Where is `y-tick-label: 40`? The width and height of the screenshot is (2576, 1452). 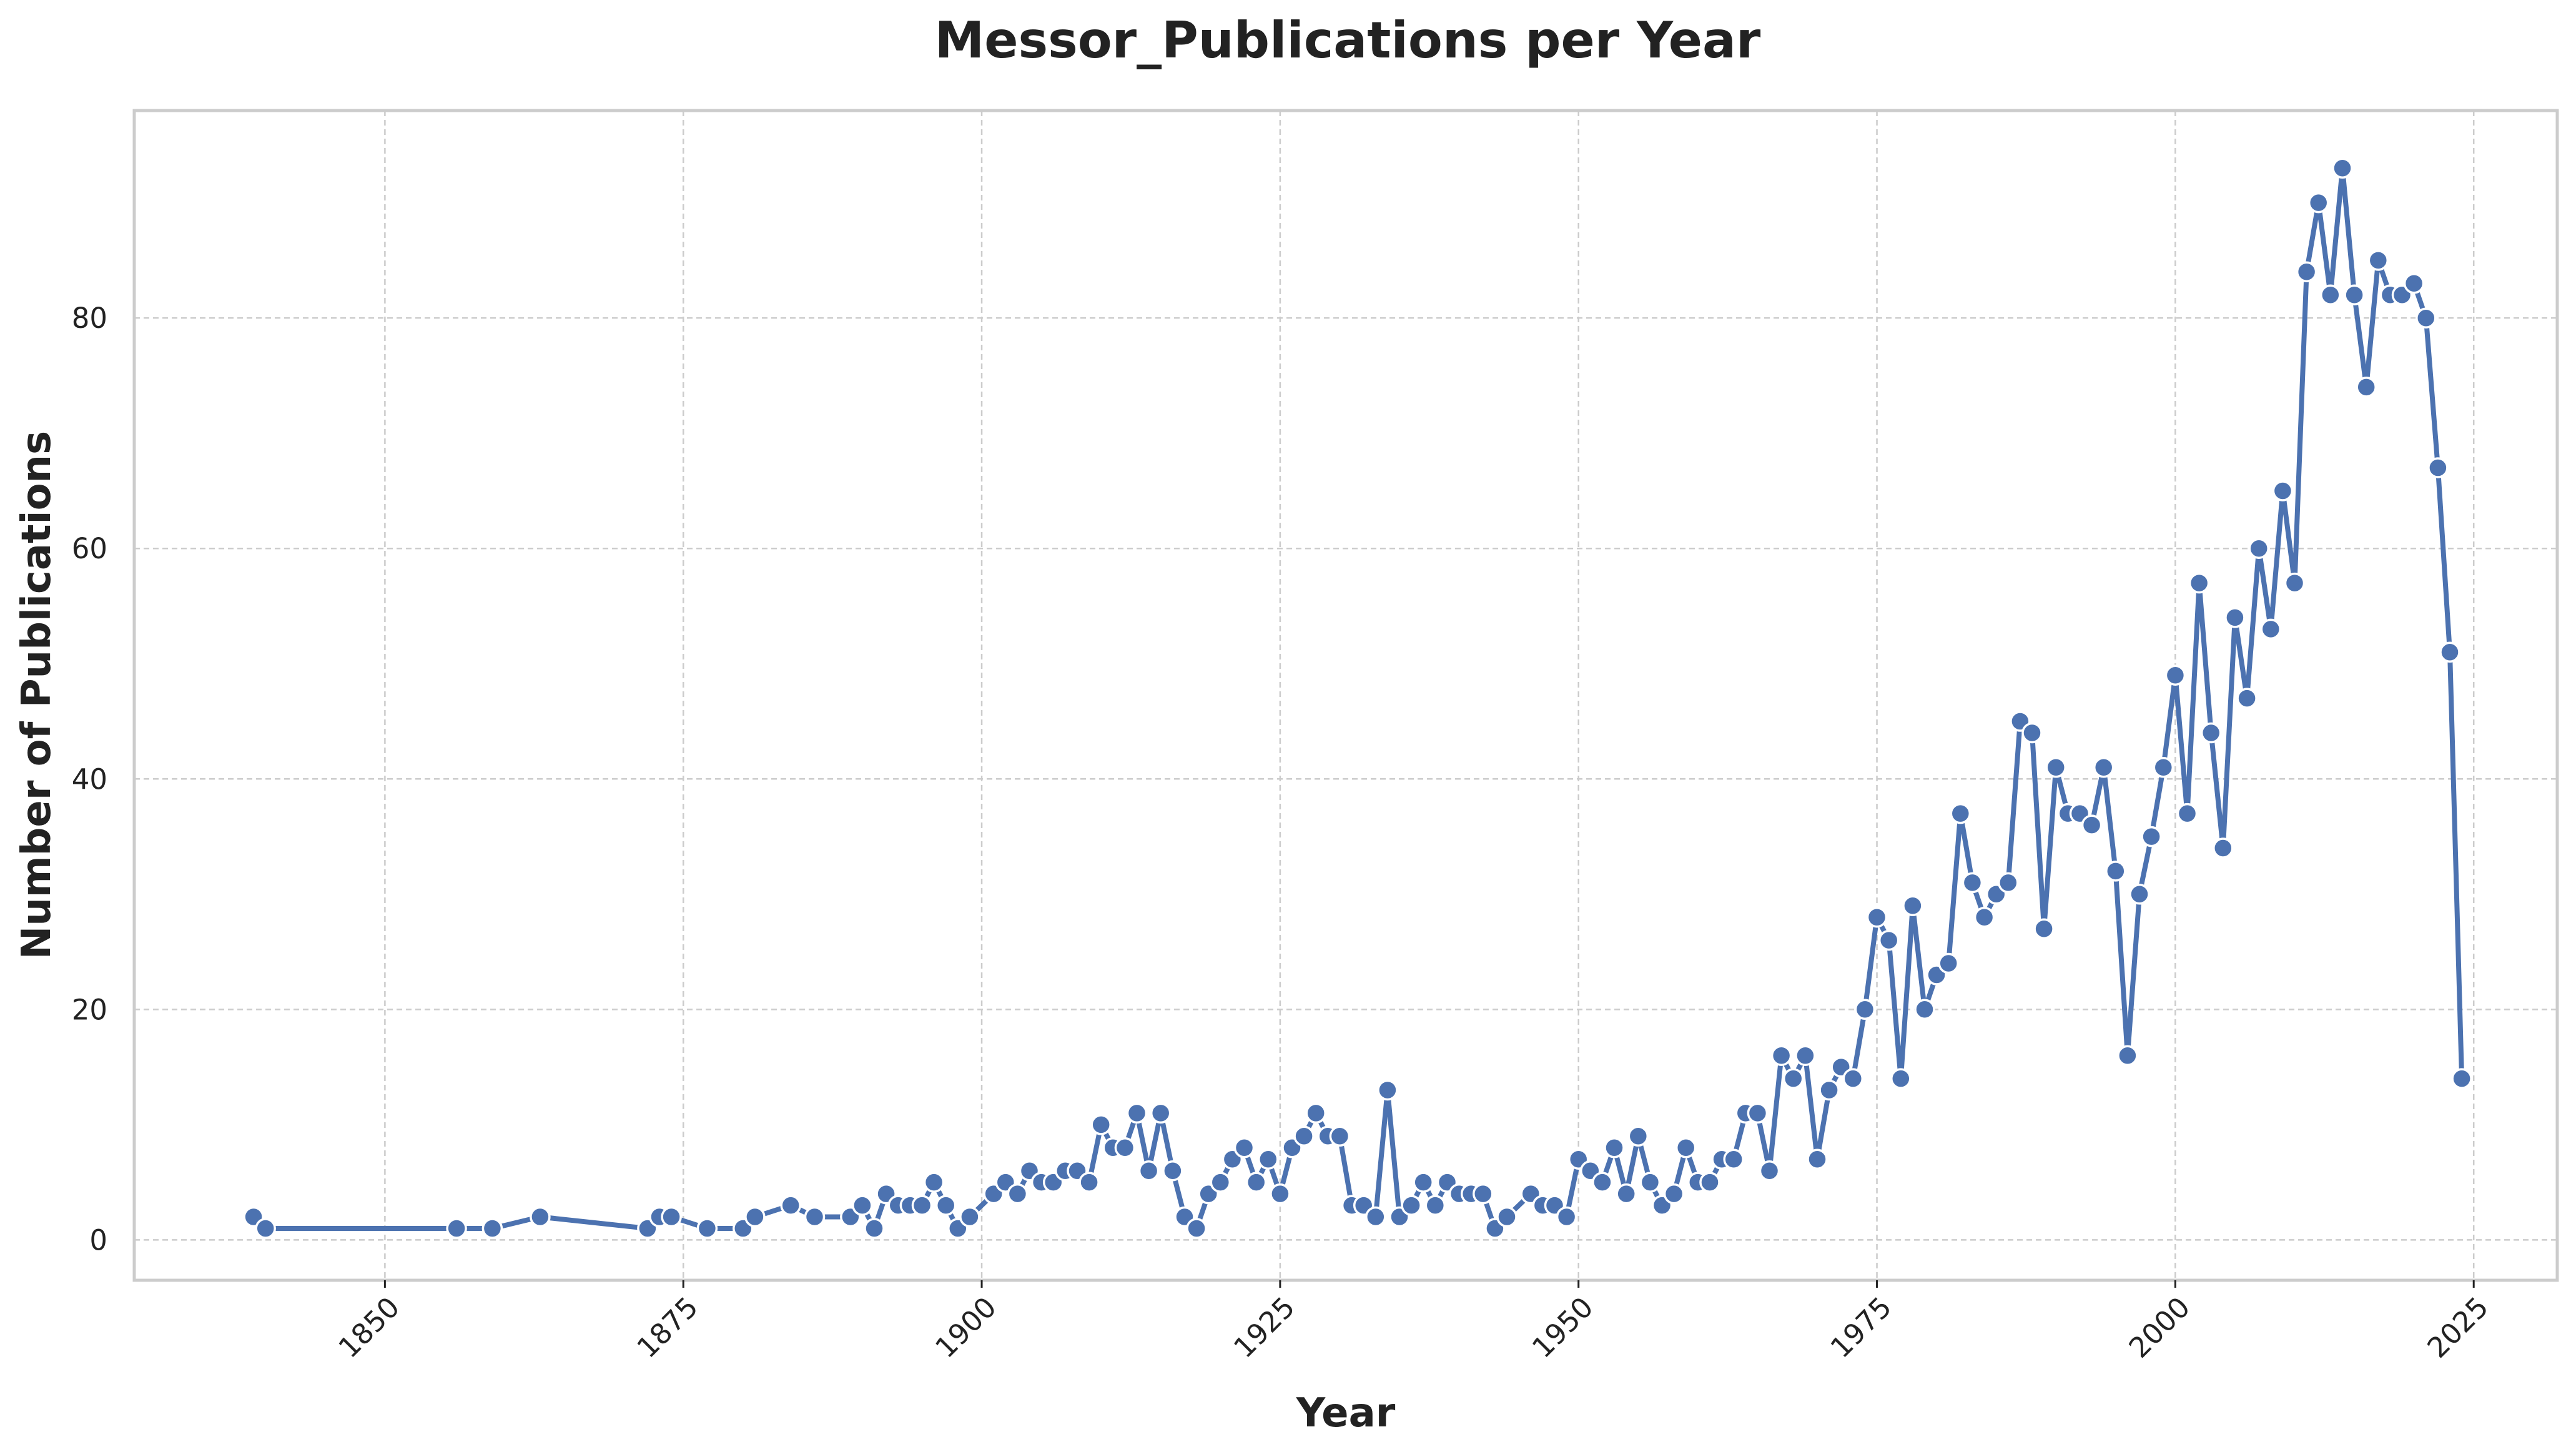
y-tick-label: 40 is located at coordinates (89, 780).